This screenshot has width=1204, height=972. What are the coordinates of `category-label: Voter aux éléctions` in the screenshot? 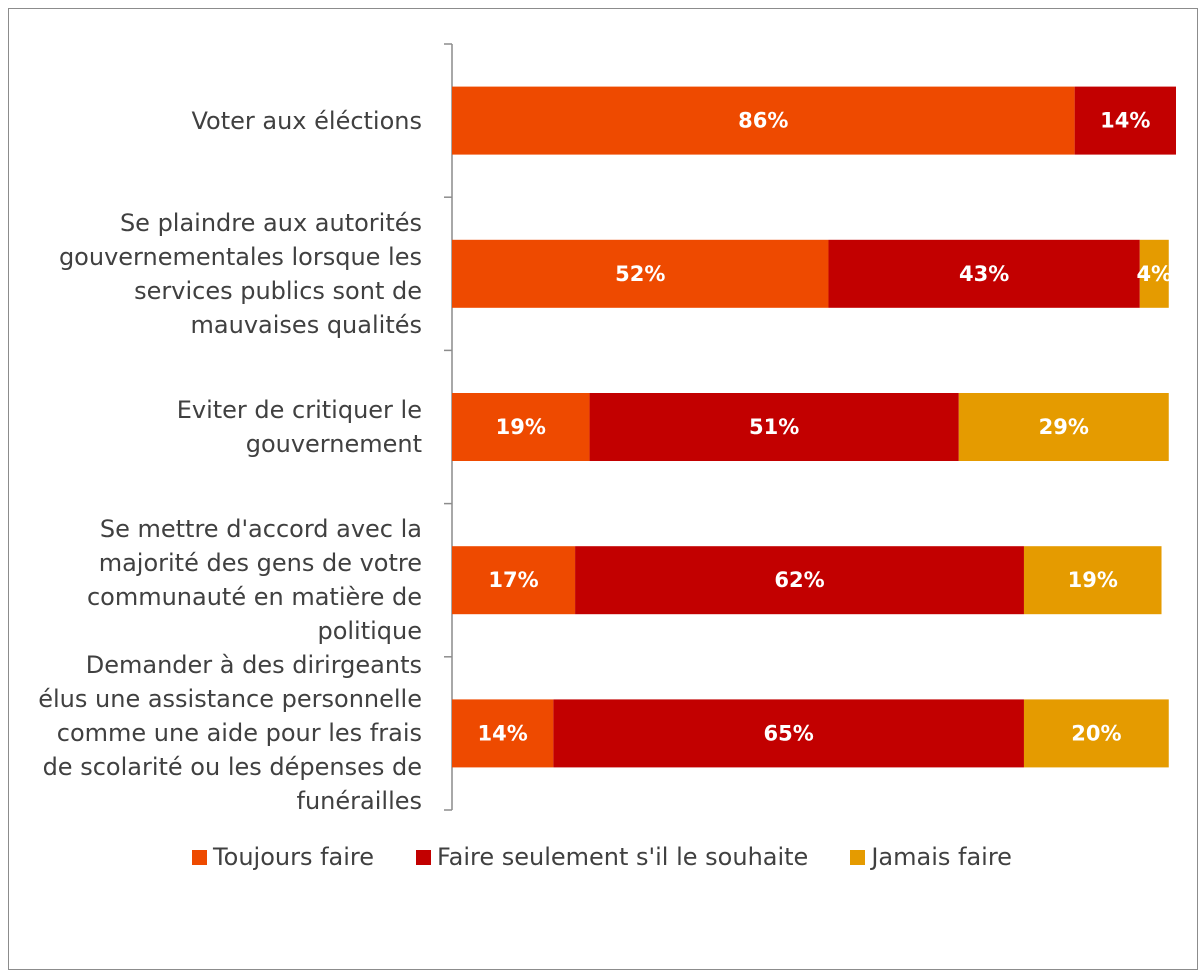 It's located at (221, 121).